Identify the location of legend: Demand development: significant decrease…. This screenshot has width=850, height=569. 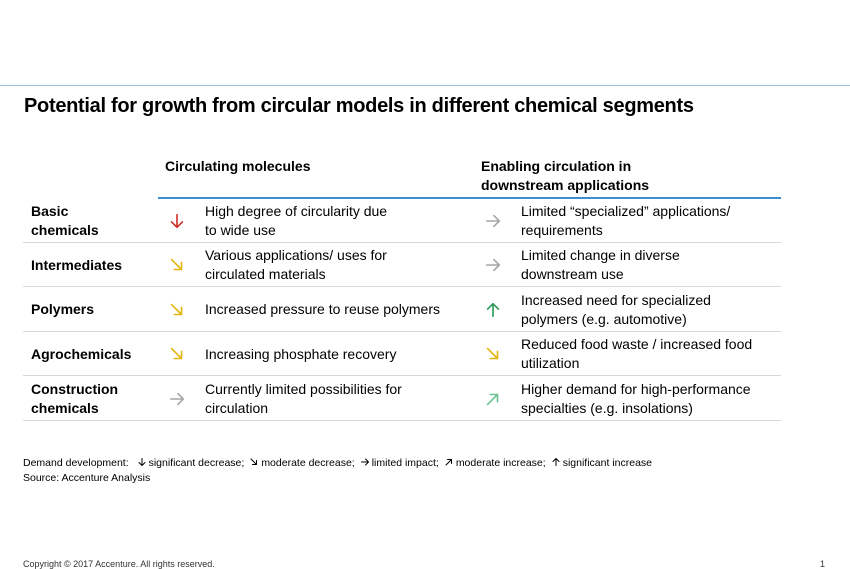
(337, 464).